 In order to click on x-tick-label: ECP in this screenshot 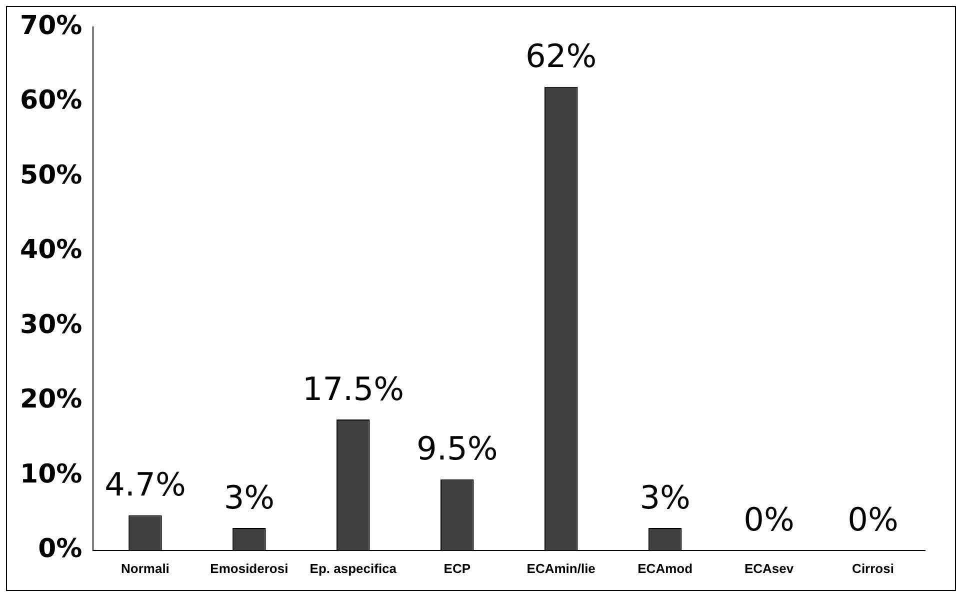, I will do `click(457, 568)`.